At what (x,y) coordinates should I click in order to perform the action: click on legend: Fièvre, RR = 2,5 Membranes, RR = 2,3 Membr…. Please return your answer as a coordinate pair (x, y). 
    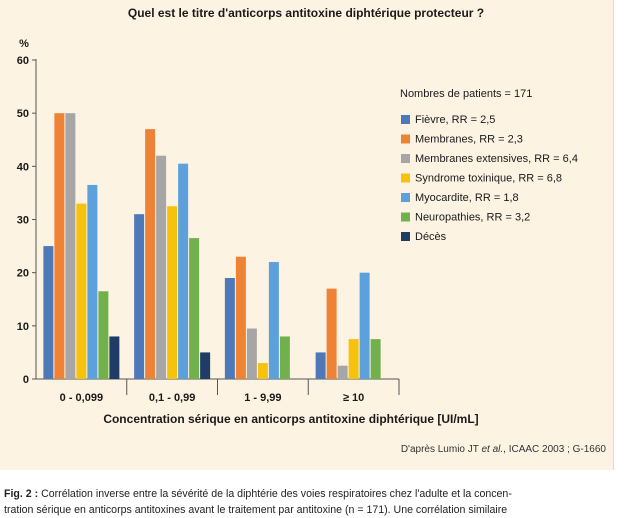
    Looking at the image, I should click on (489, 178).